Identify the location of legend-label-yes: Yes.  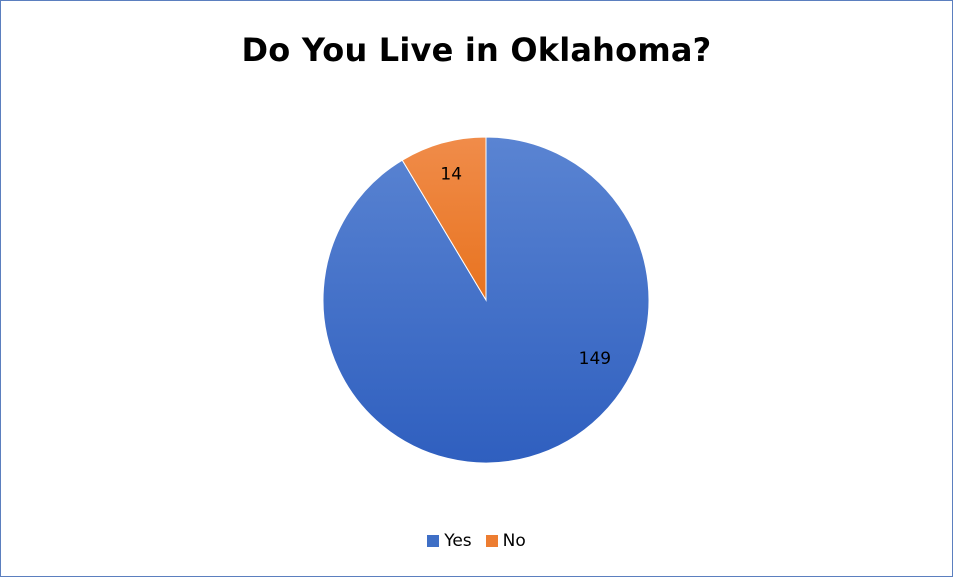
(458, 541).